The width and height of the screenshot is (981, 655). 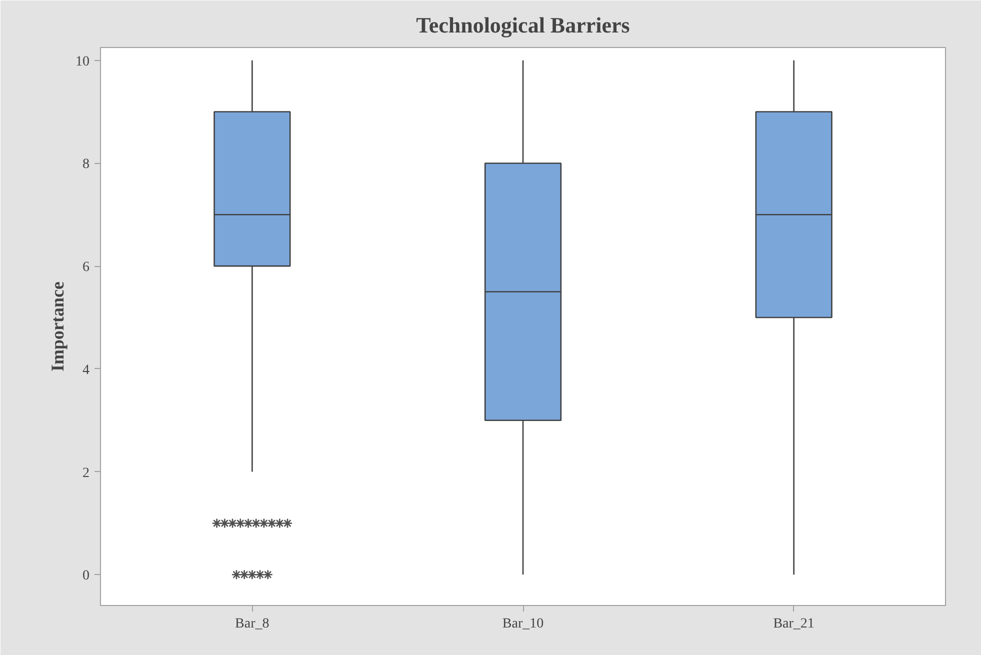 I want to click on y-tick-label: 4, so click(x=86, y=370).